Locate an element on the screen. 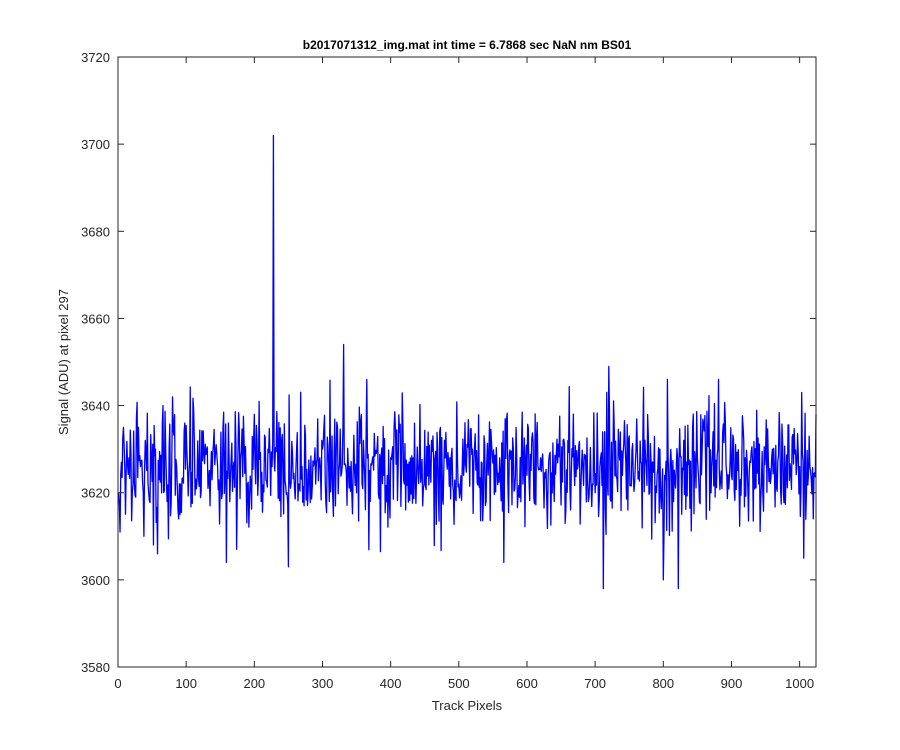 Image resolution: width=900 pixels, height=750 pixels. x-tick-label: 0 is located at coordinates (117, 683).